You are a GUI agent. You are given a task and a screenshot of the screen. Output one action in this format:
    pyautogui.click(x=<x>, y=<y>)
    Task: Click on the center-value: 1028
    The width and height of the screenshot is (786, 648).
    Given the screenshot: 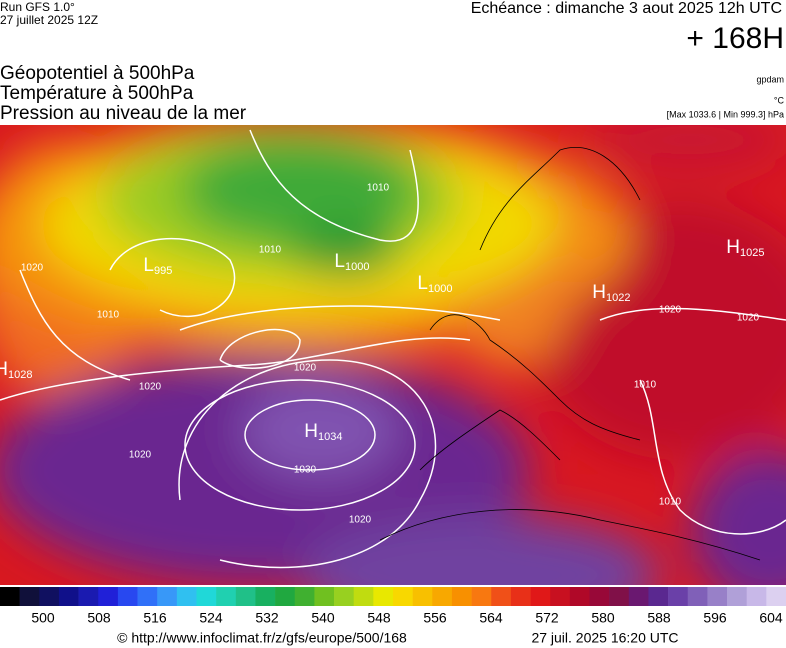 What is the action you would take?
    pyautogui.click(x=20, y=375)
    